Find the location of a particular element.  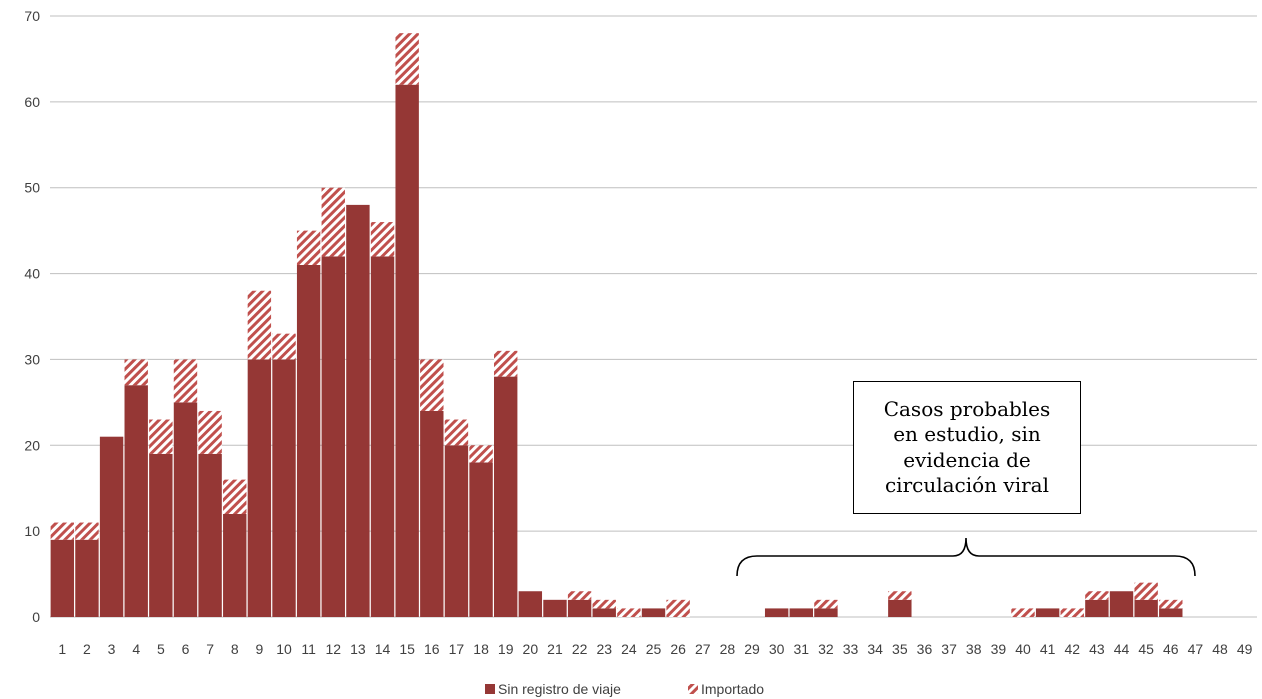

x-tick-label: 18 is located at coordinates (481, 649).